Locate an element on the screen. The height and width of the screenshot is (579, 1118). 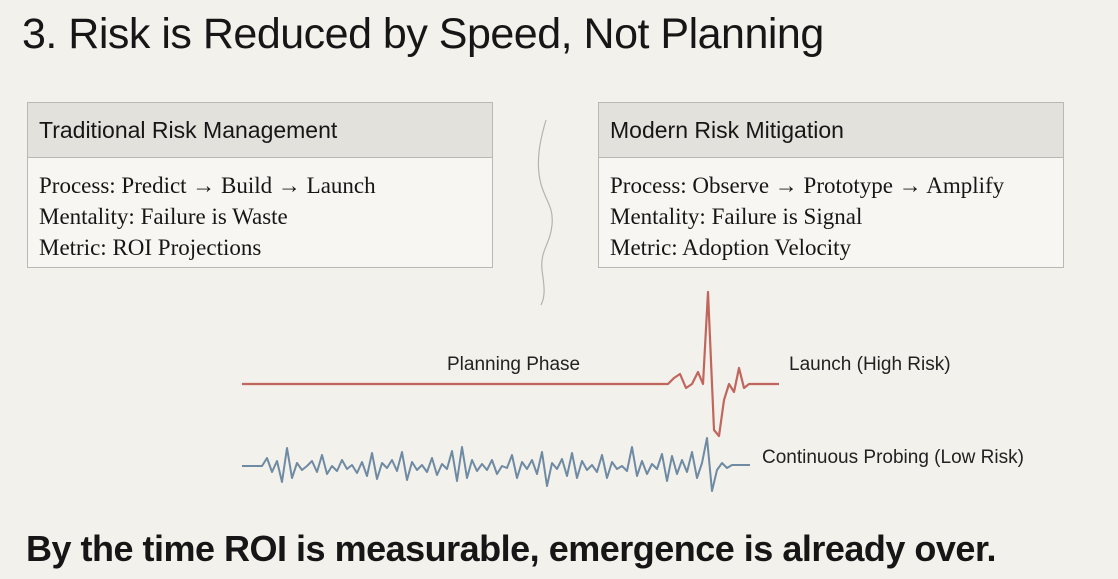
launch-high-risk-label: Launch (High Risk) is located at coordinates (870, 364).